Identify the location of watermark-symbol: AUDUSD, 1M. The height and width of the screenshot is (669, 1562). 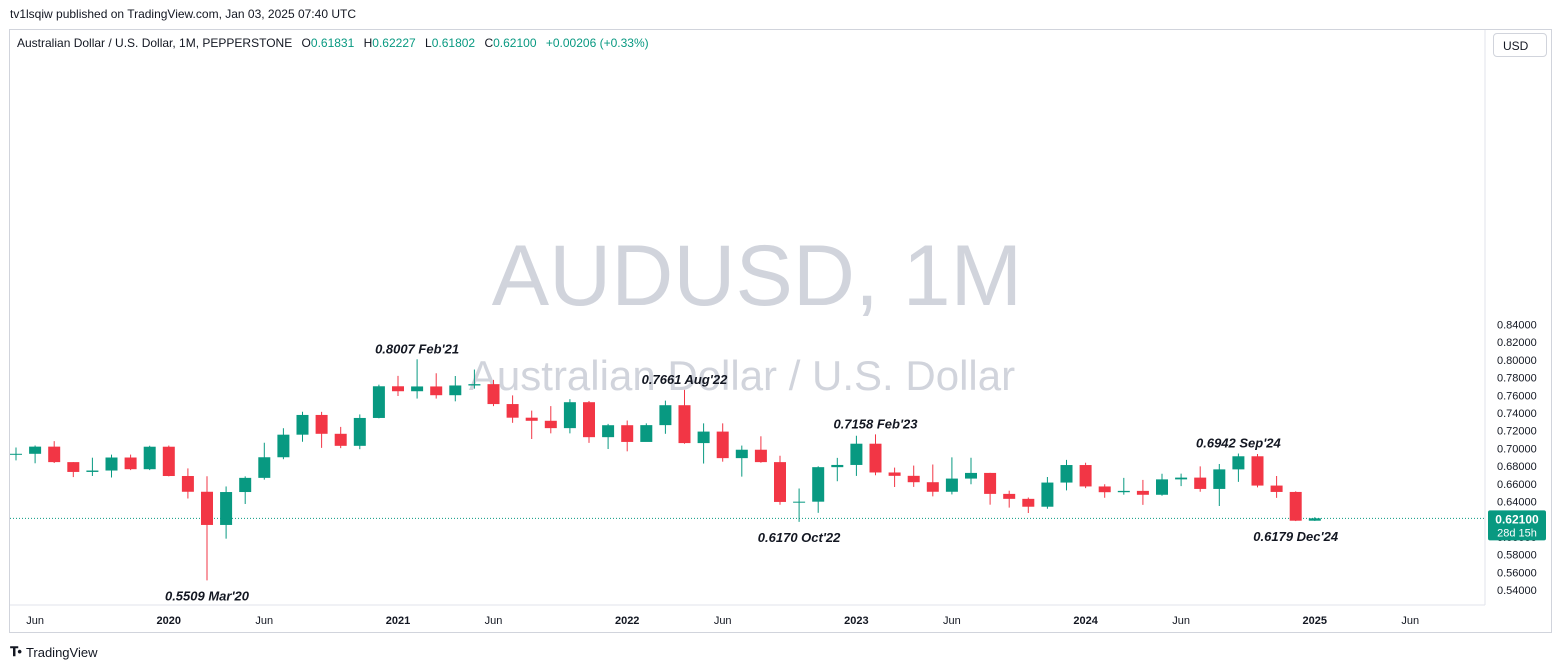
(757, 276).